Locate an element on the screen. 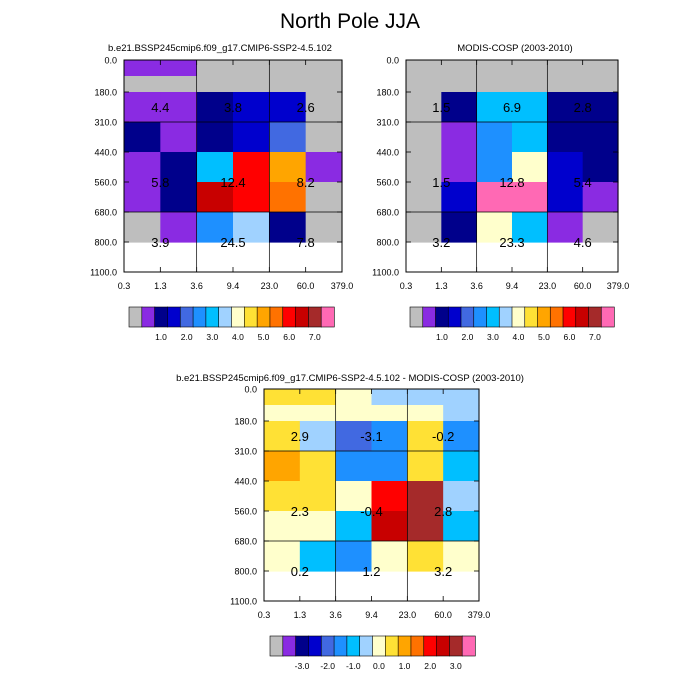  x-tick-label: 9.4 is located at coordinates (371, 615).